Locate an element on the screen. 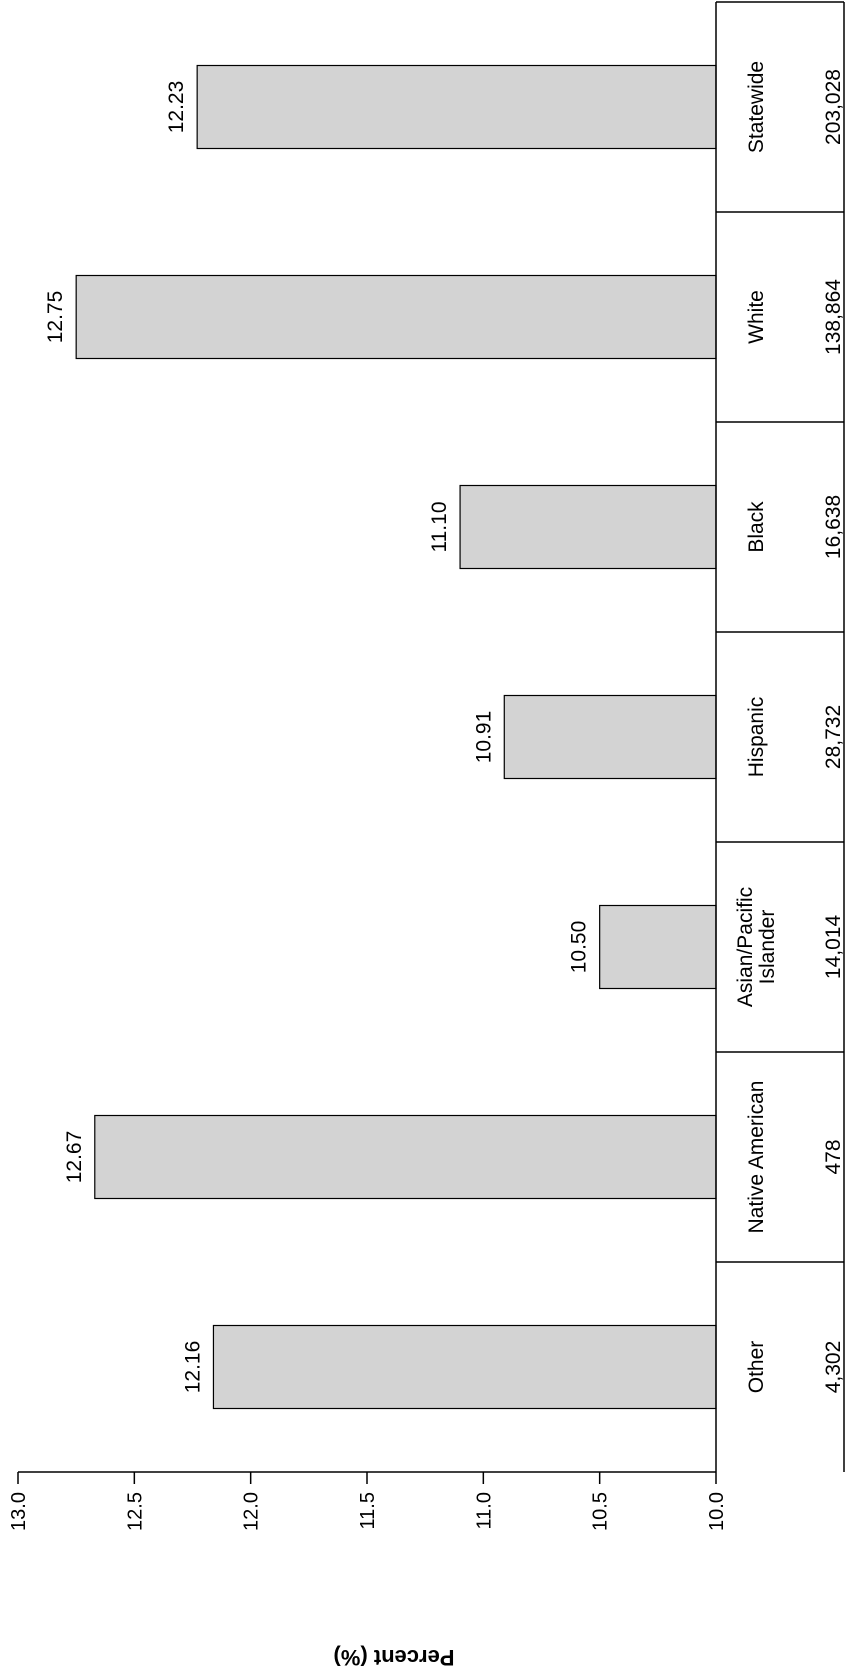  bar-value-label: 12.16 is located at coordinates (192, 1367).